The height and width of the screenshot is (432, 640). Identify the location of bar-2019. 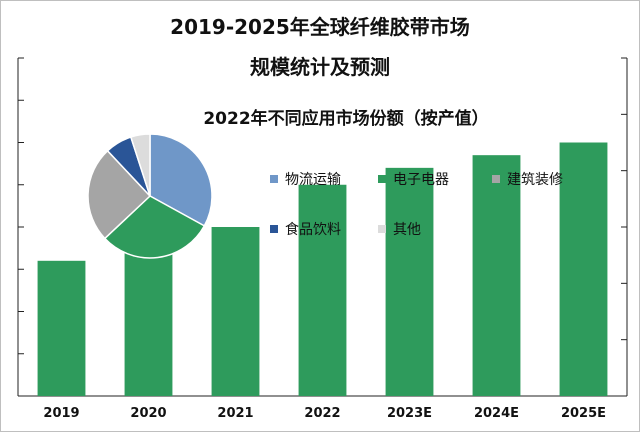
(61, 328).